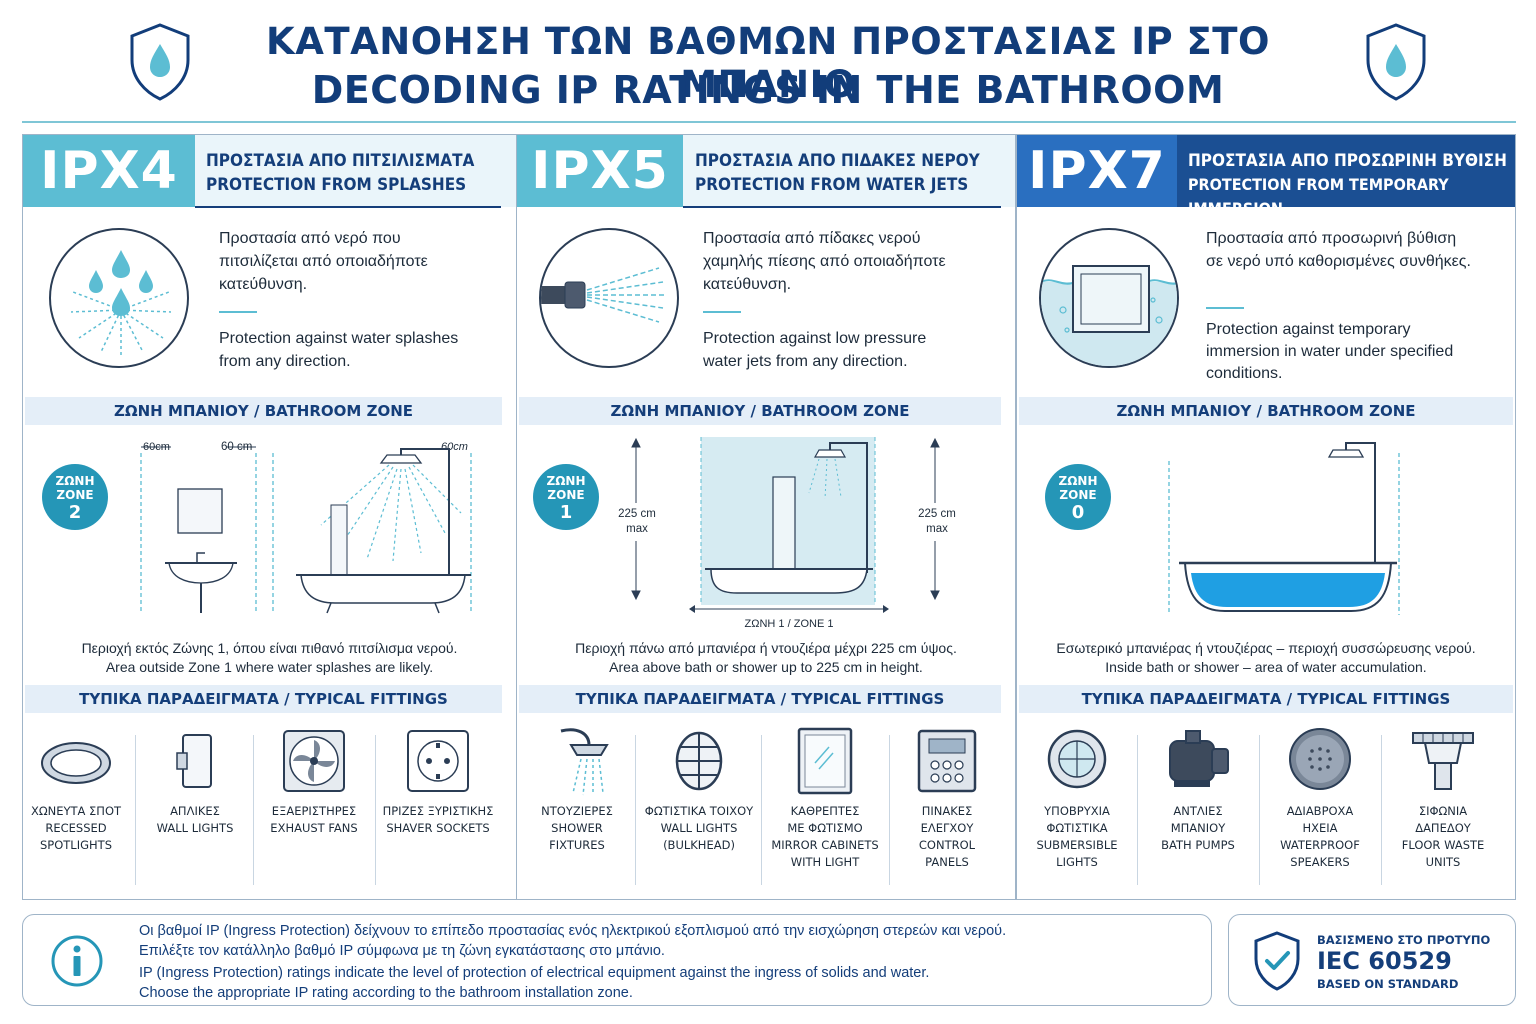 The image size is (1536, 1024). Describe the element at coordinates (1443, 797) in the screenshot. I see `fitting-floor-waste-units: ΣΙΦΩΝΙΑ ΔΑΠΕΔΟΥ FLOOR WASTE UNITS` at that location.